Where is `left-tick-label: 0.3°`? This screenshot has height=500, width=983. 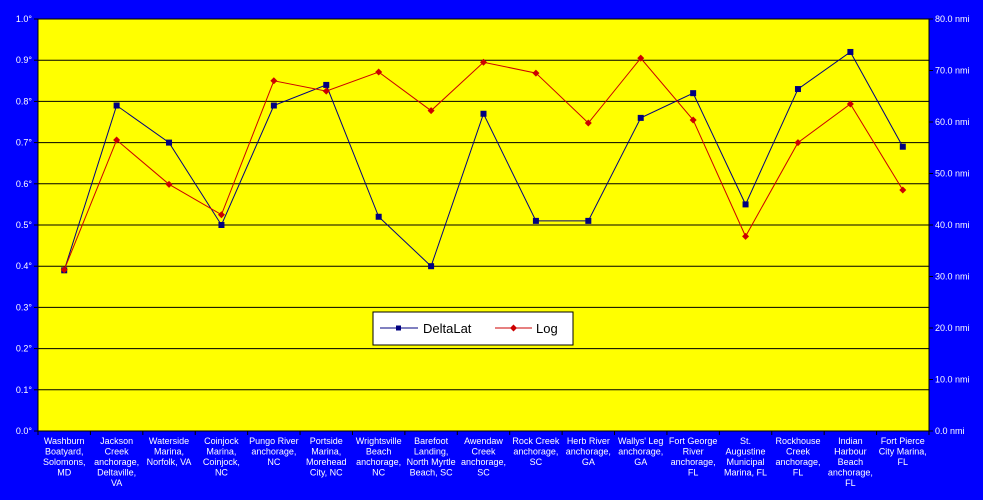 left-tick-label: 0.3° is located at coordinates (24, 307).